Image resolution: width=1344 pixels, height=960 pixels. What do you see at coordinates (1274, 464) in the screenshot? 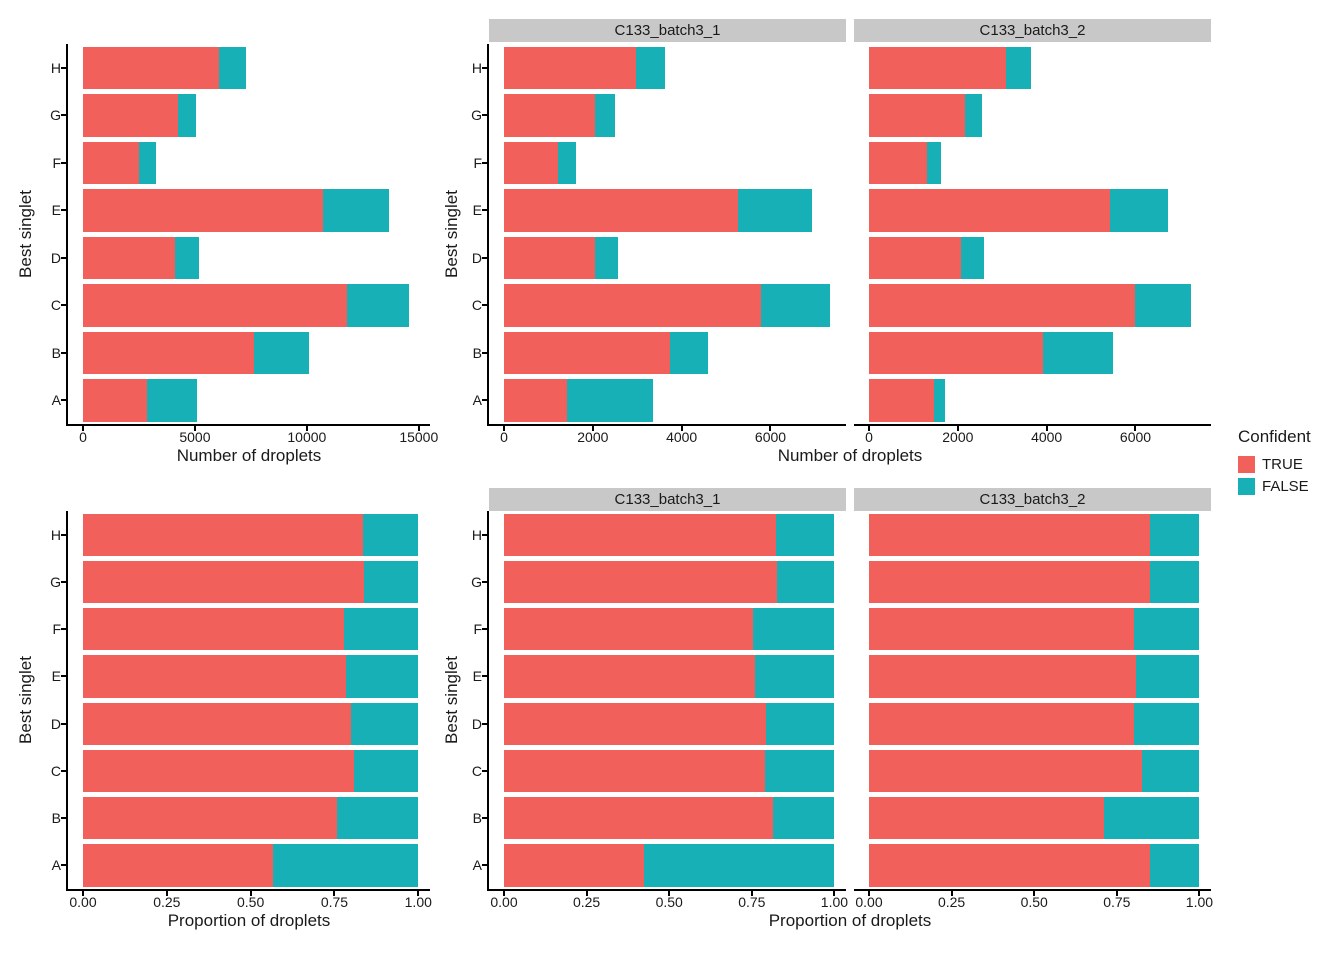
I see `legend-entry-true: TRUE` at bounding box center [1274, 464].